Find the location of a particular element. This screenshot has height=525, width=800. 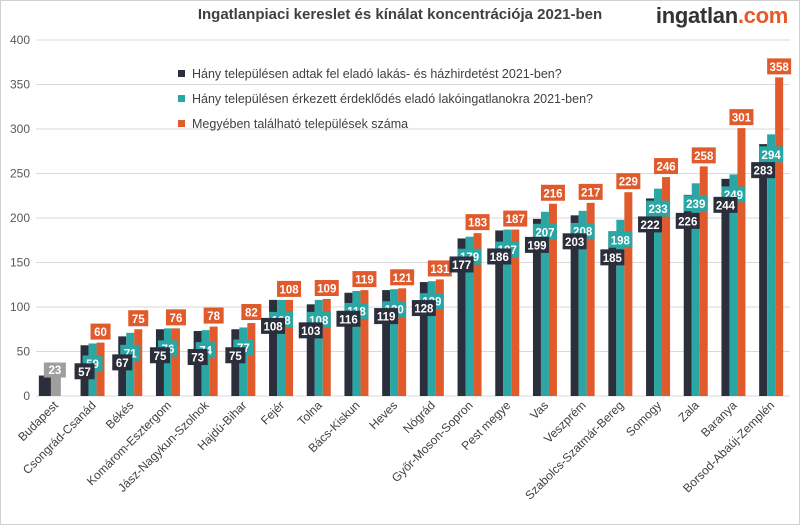

data-label: 258 is located at coordinates (704, 157).